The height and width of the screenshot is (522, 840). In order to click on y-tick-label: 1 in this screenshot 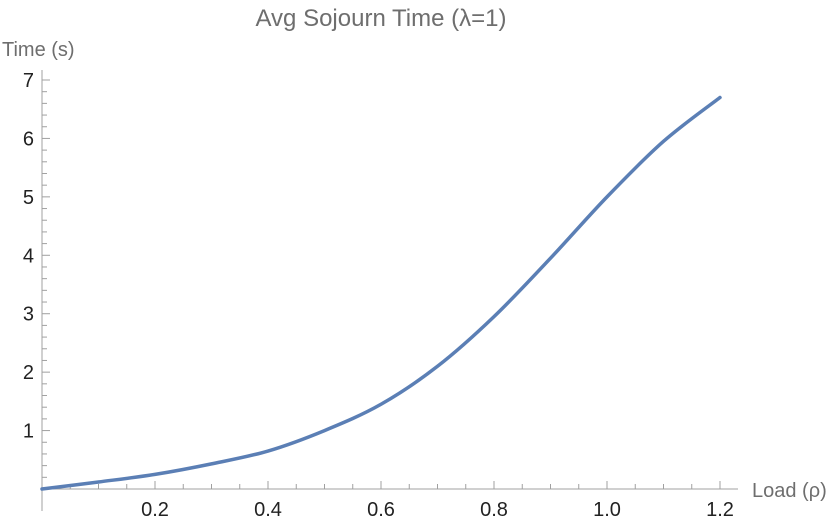, I will do `click(28, 432)`.